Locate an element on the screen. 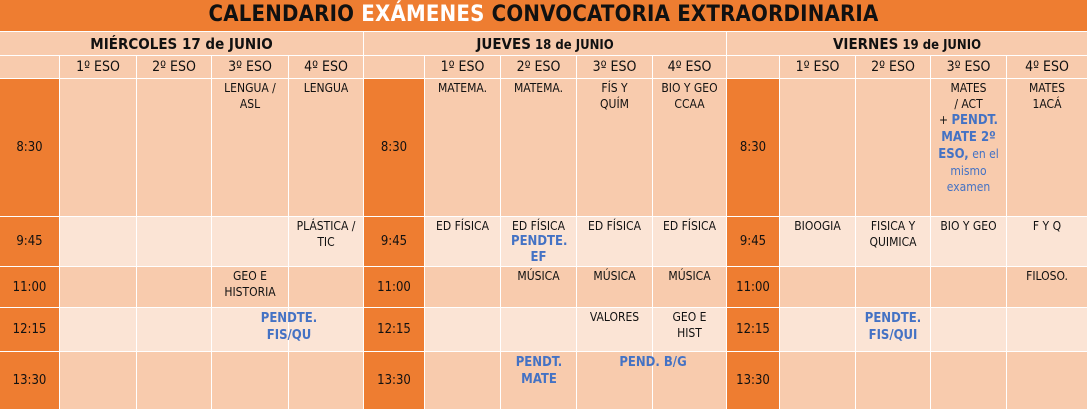  pending-exam-span: PENDTE. FIS/QU is located at coordinates (289, 327).